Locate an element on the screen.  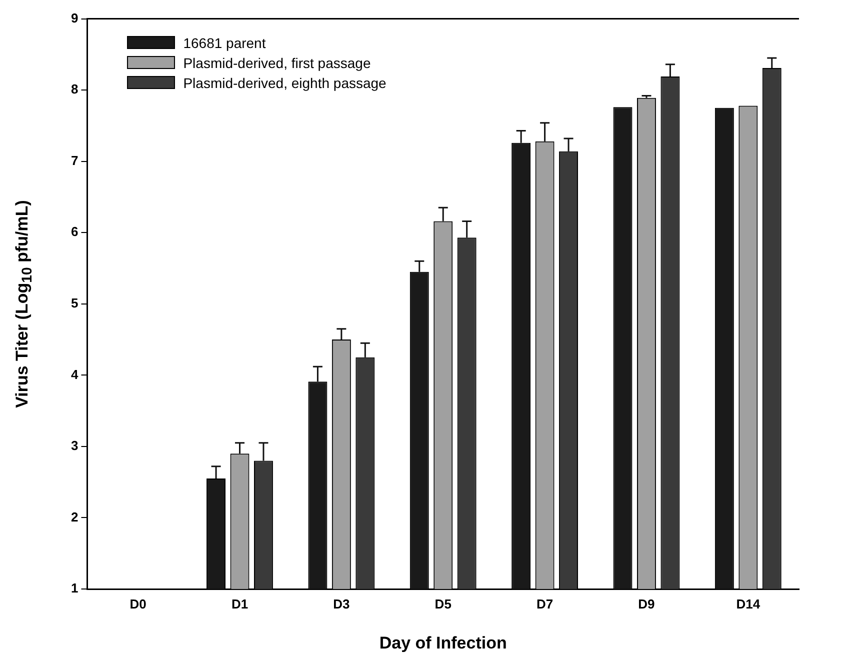
y-tick-label: 7 is located at coordinates (74, 160).